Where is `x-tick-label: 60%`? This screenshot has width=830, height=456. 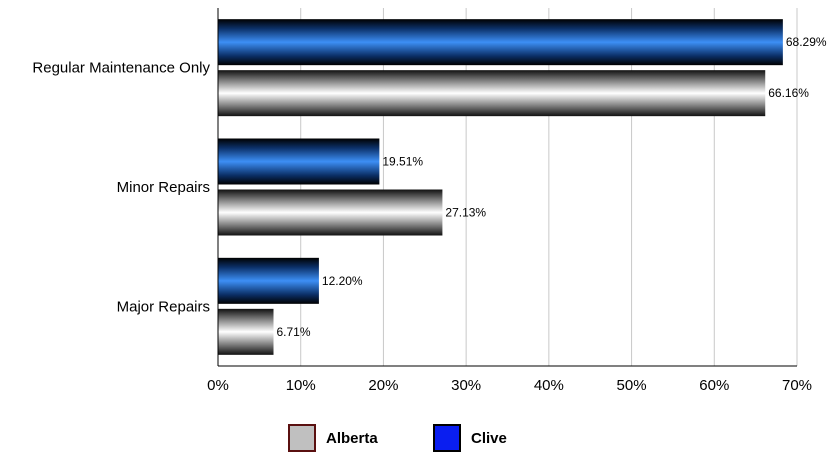 x-tick-label: 60% is located at coordinates (714, 385).